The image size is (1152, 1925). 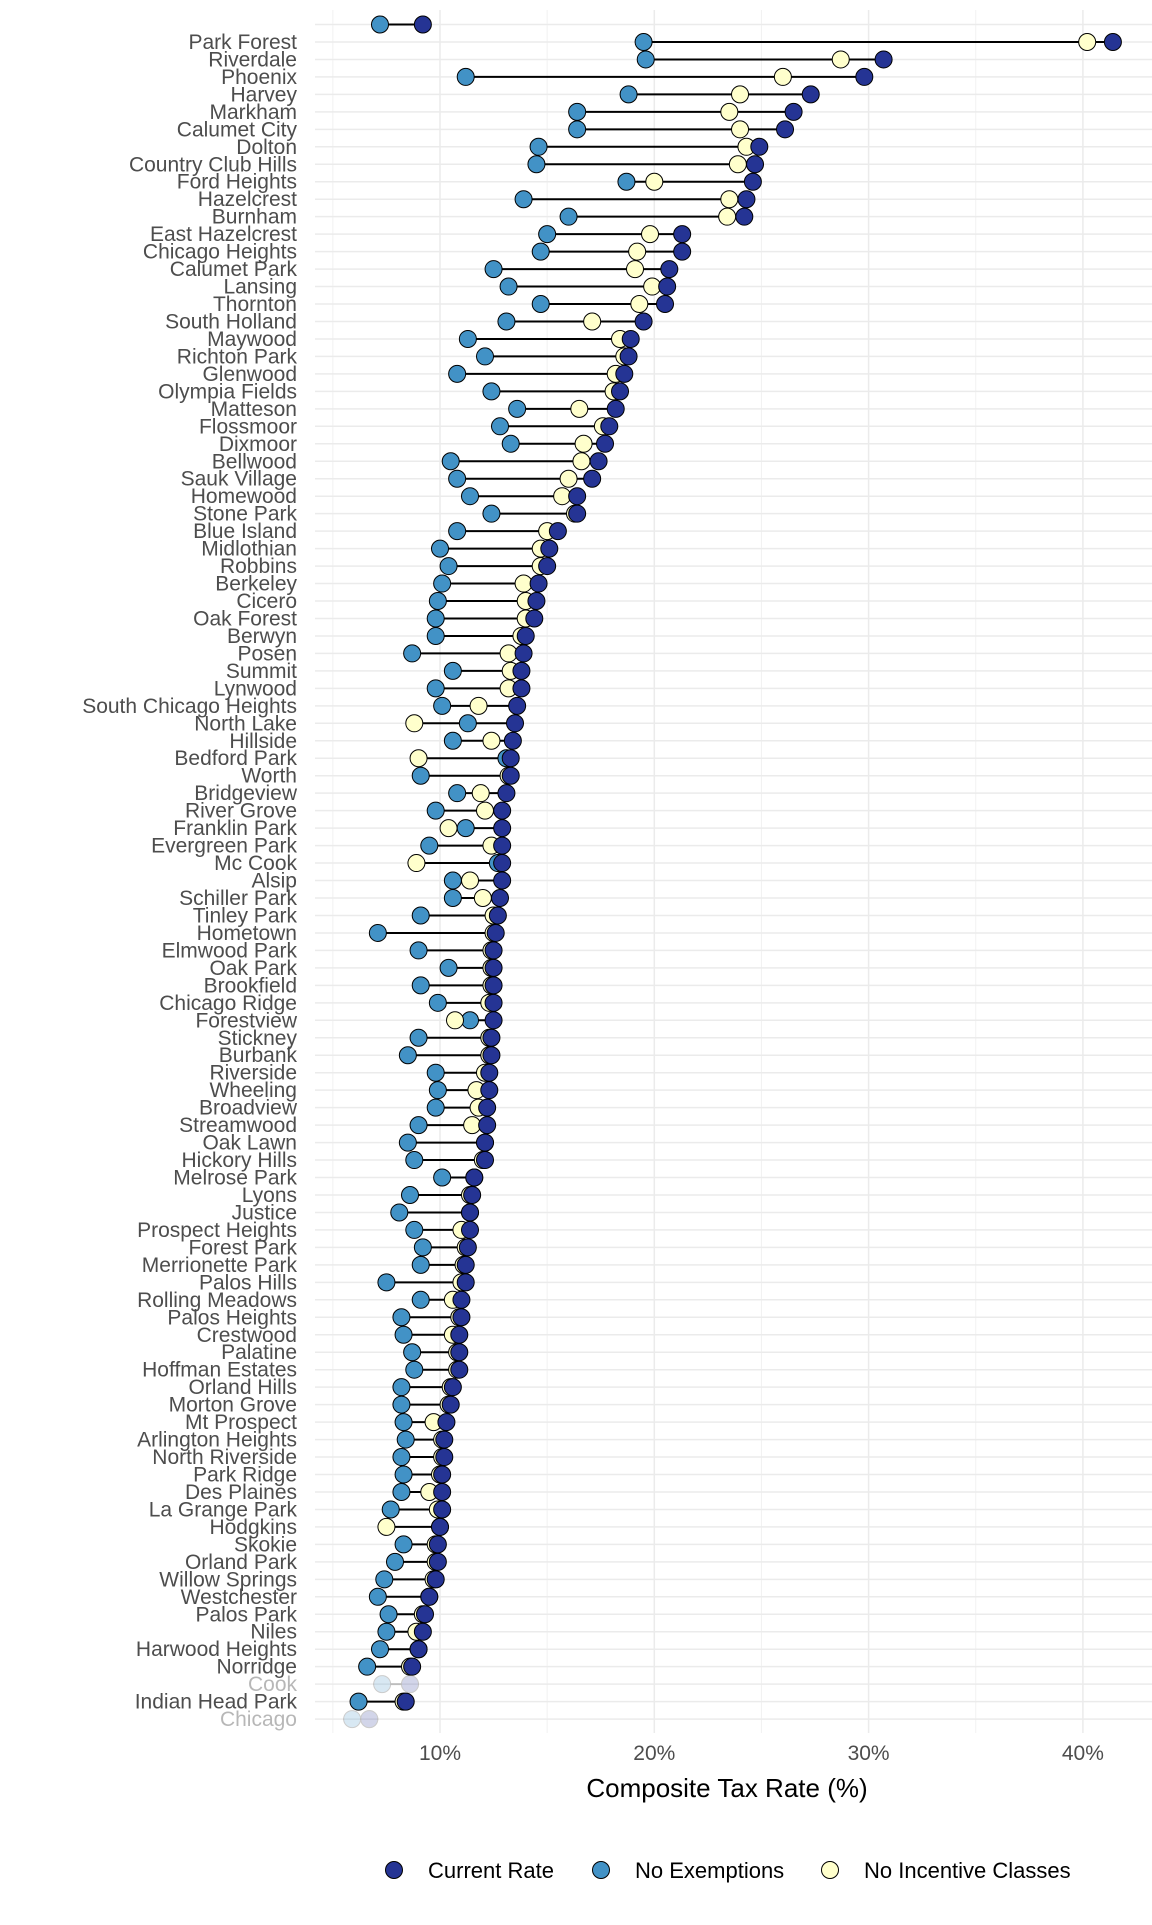 What do you see at coordinates (269, 776) in the screenshot?
I see `y-axis-label: Worth` at bounding box center [269, 776].